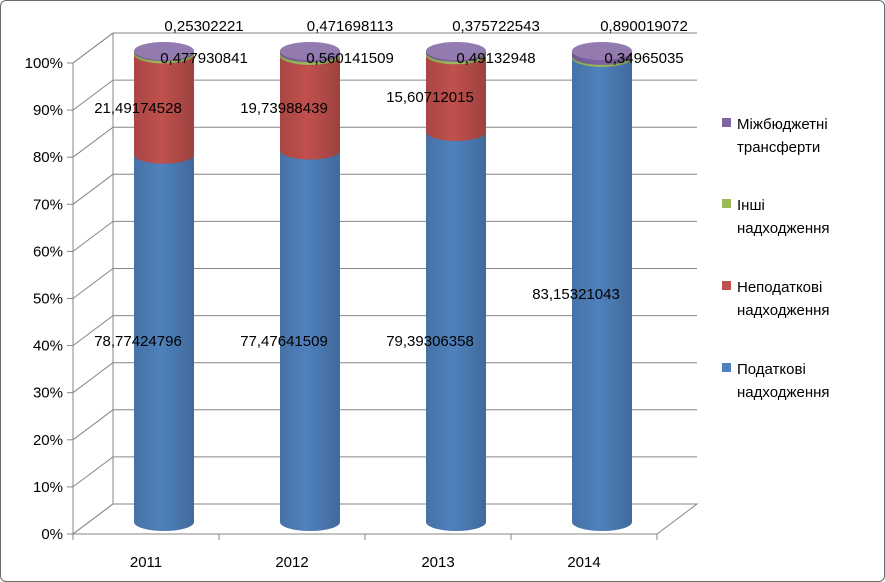 The width and height of the screenshot is (885, 582). What do you see at coordinates (48, 299) in the screenshot?
I see `y-tick-label: 50%` at bounding box center [48, 299].